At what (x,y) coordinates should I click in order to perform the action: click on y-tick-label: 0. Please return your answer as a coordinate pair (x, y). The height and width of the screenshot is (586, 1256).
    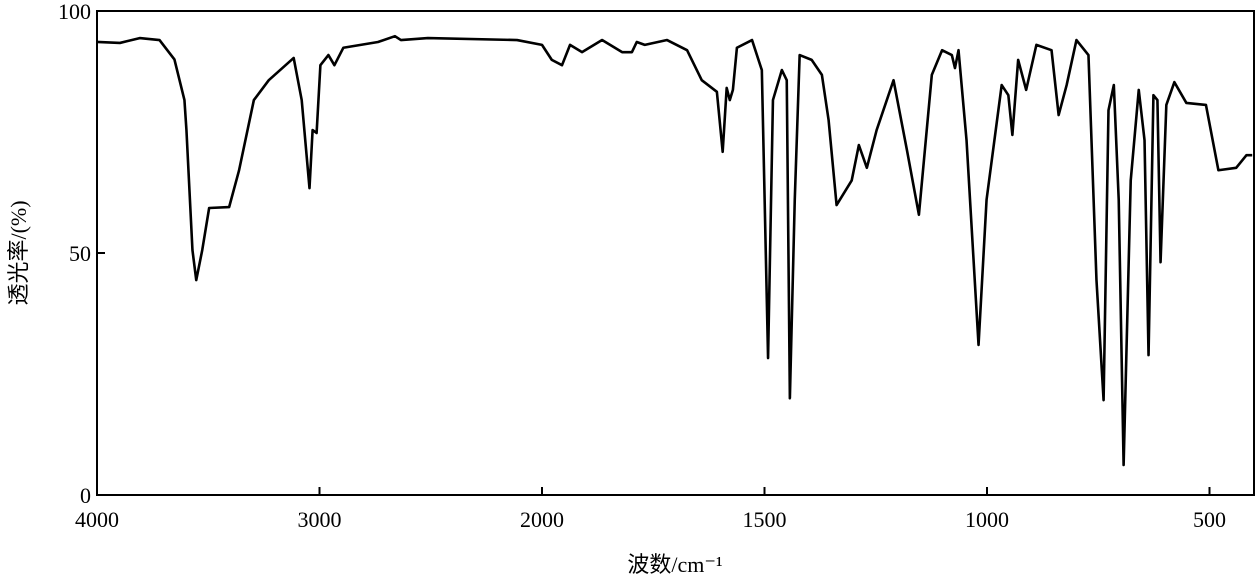
    Looking at the image, I should click on (85, 495).